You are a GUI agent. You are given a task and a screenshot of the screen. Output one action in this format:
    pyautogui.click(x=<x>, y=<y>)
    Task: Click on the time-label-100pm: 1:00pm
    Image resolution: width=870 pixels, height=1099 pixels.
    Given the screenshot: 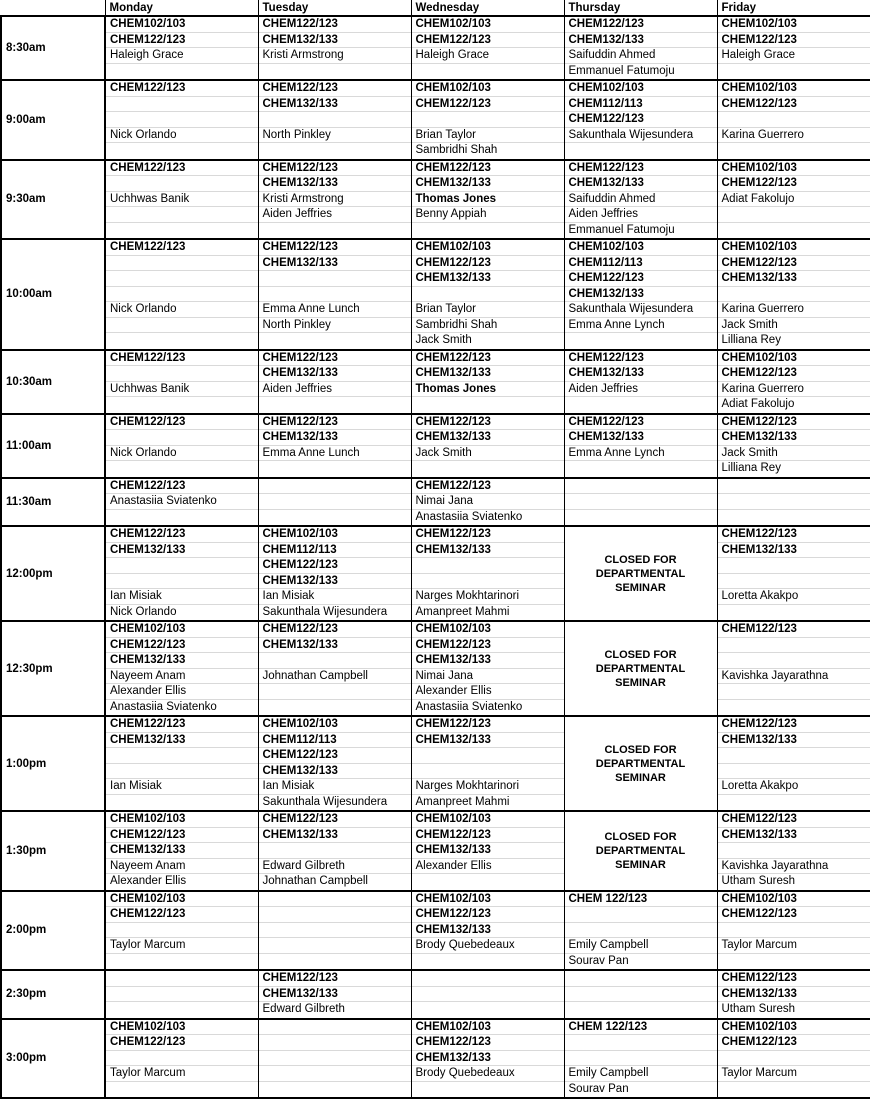 What is the action you would take?
    pyautogui.click(x=53, y=763)
    